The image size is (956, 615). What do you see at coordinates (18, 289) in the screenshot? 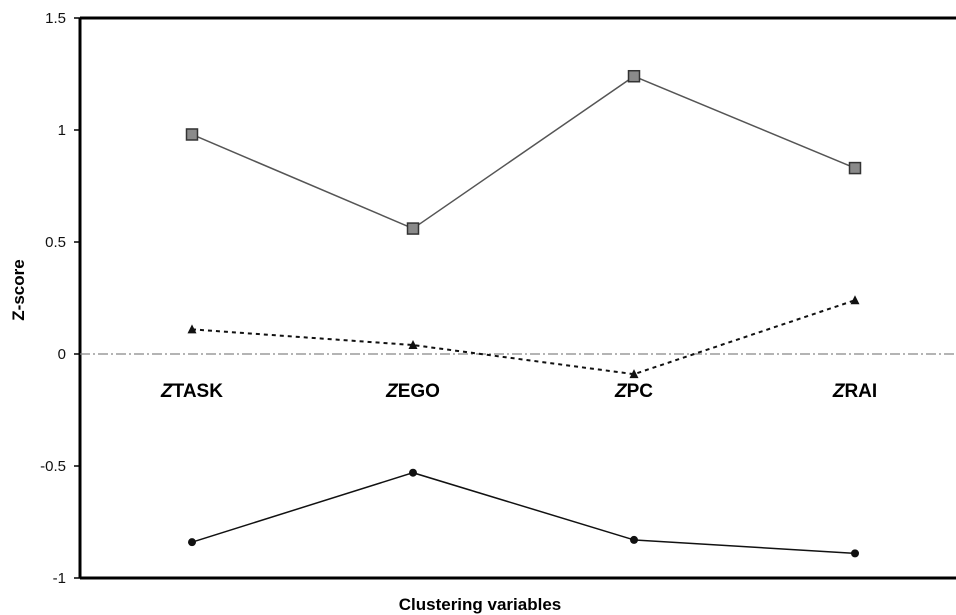
I see `y-axis-title: Z-score` at bounding box center [18, 289].